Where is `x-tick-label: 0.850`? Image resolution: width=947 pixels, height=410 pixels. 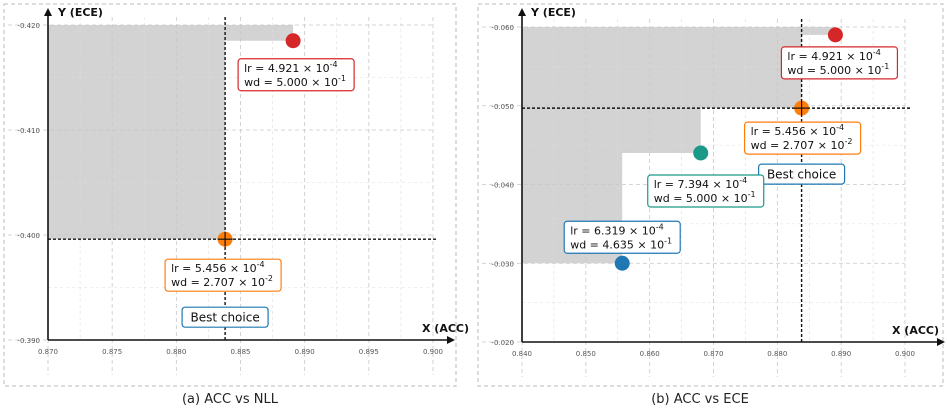
x-tick-label: 0.850 is located at coordinates (586, 354).